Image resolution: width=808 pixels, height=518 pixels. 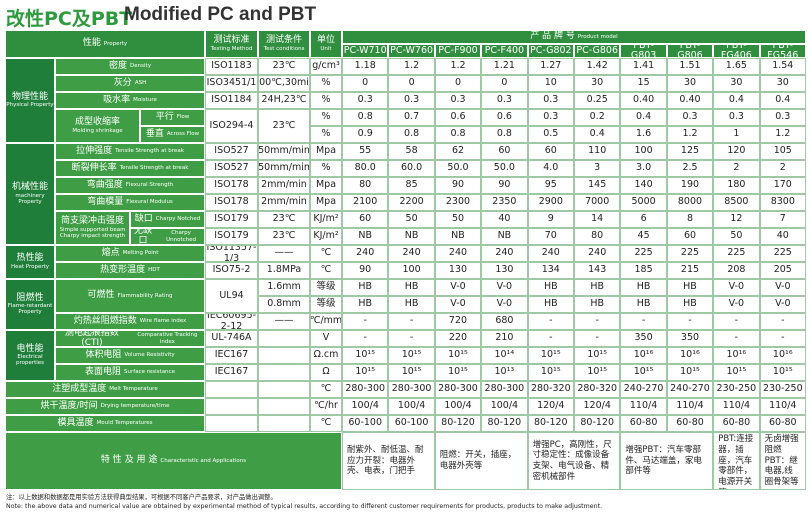 What do you see at coordinates (97, 130) in the screenshot?
I see `label-en: Molding shrinkage` at bounding box center [97, 130].